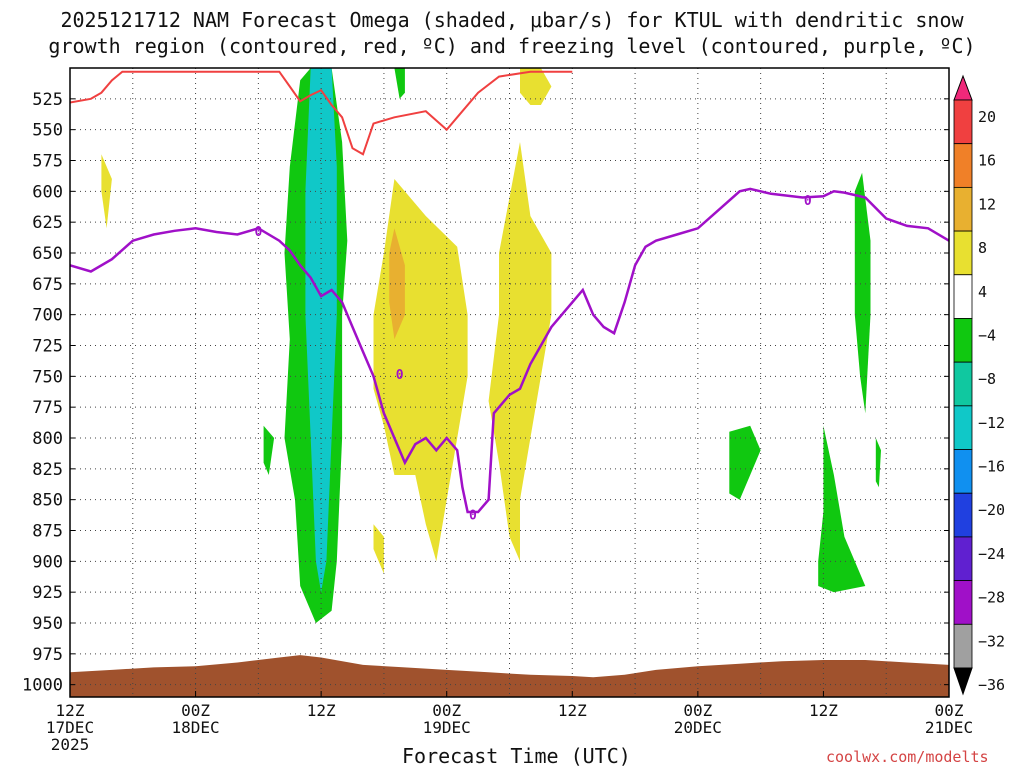 The height and width of the screenshot is (768, 1024). I want to click on x-tick-label-0-2: 2025, so click(70, 744).